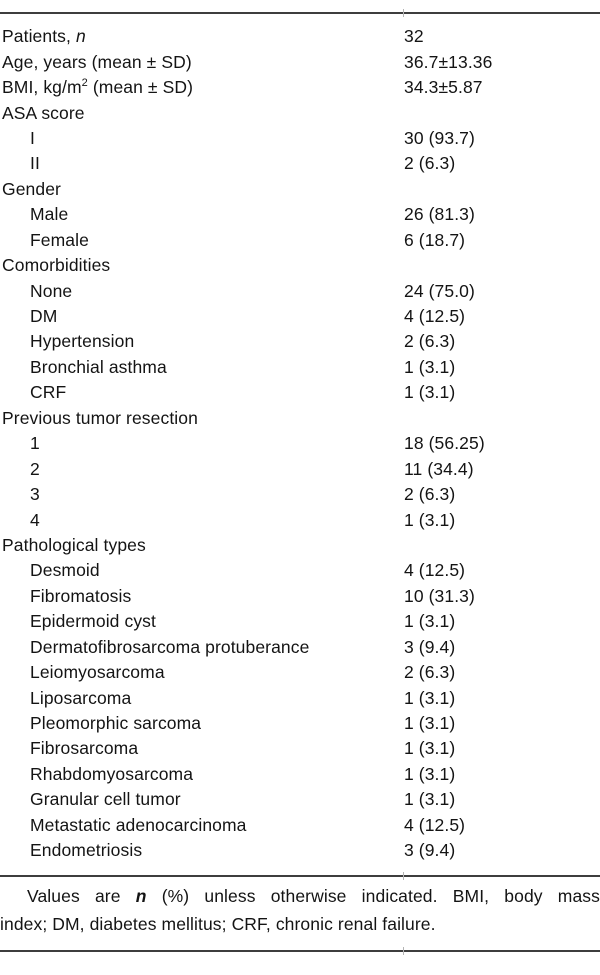 The height and width of the screenshot is (975, 600). I want to click on table-row: Fibrosarcoma 1 (3.1), so click(300, 748).